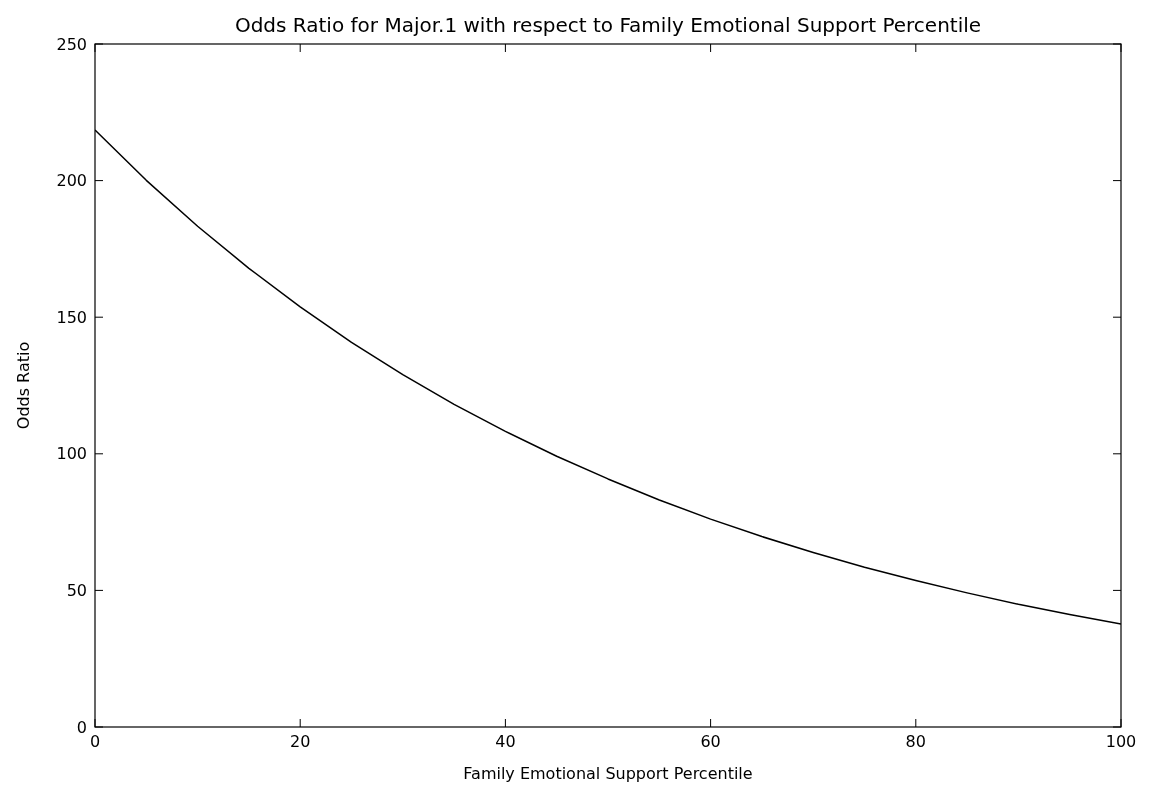 The image size is (1149, 789). What do you see at coordinates (81, 727) in the screenshot?
I see `y-tick-label: 0` at bounding box center [81, 727].